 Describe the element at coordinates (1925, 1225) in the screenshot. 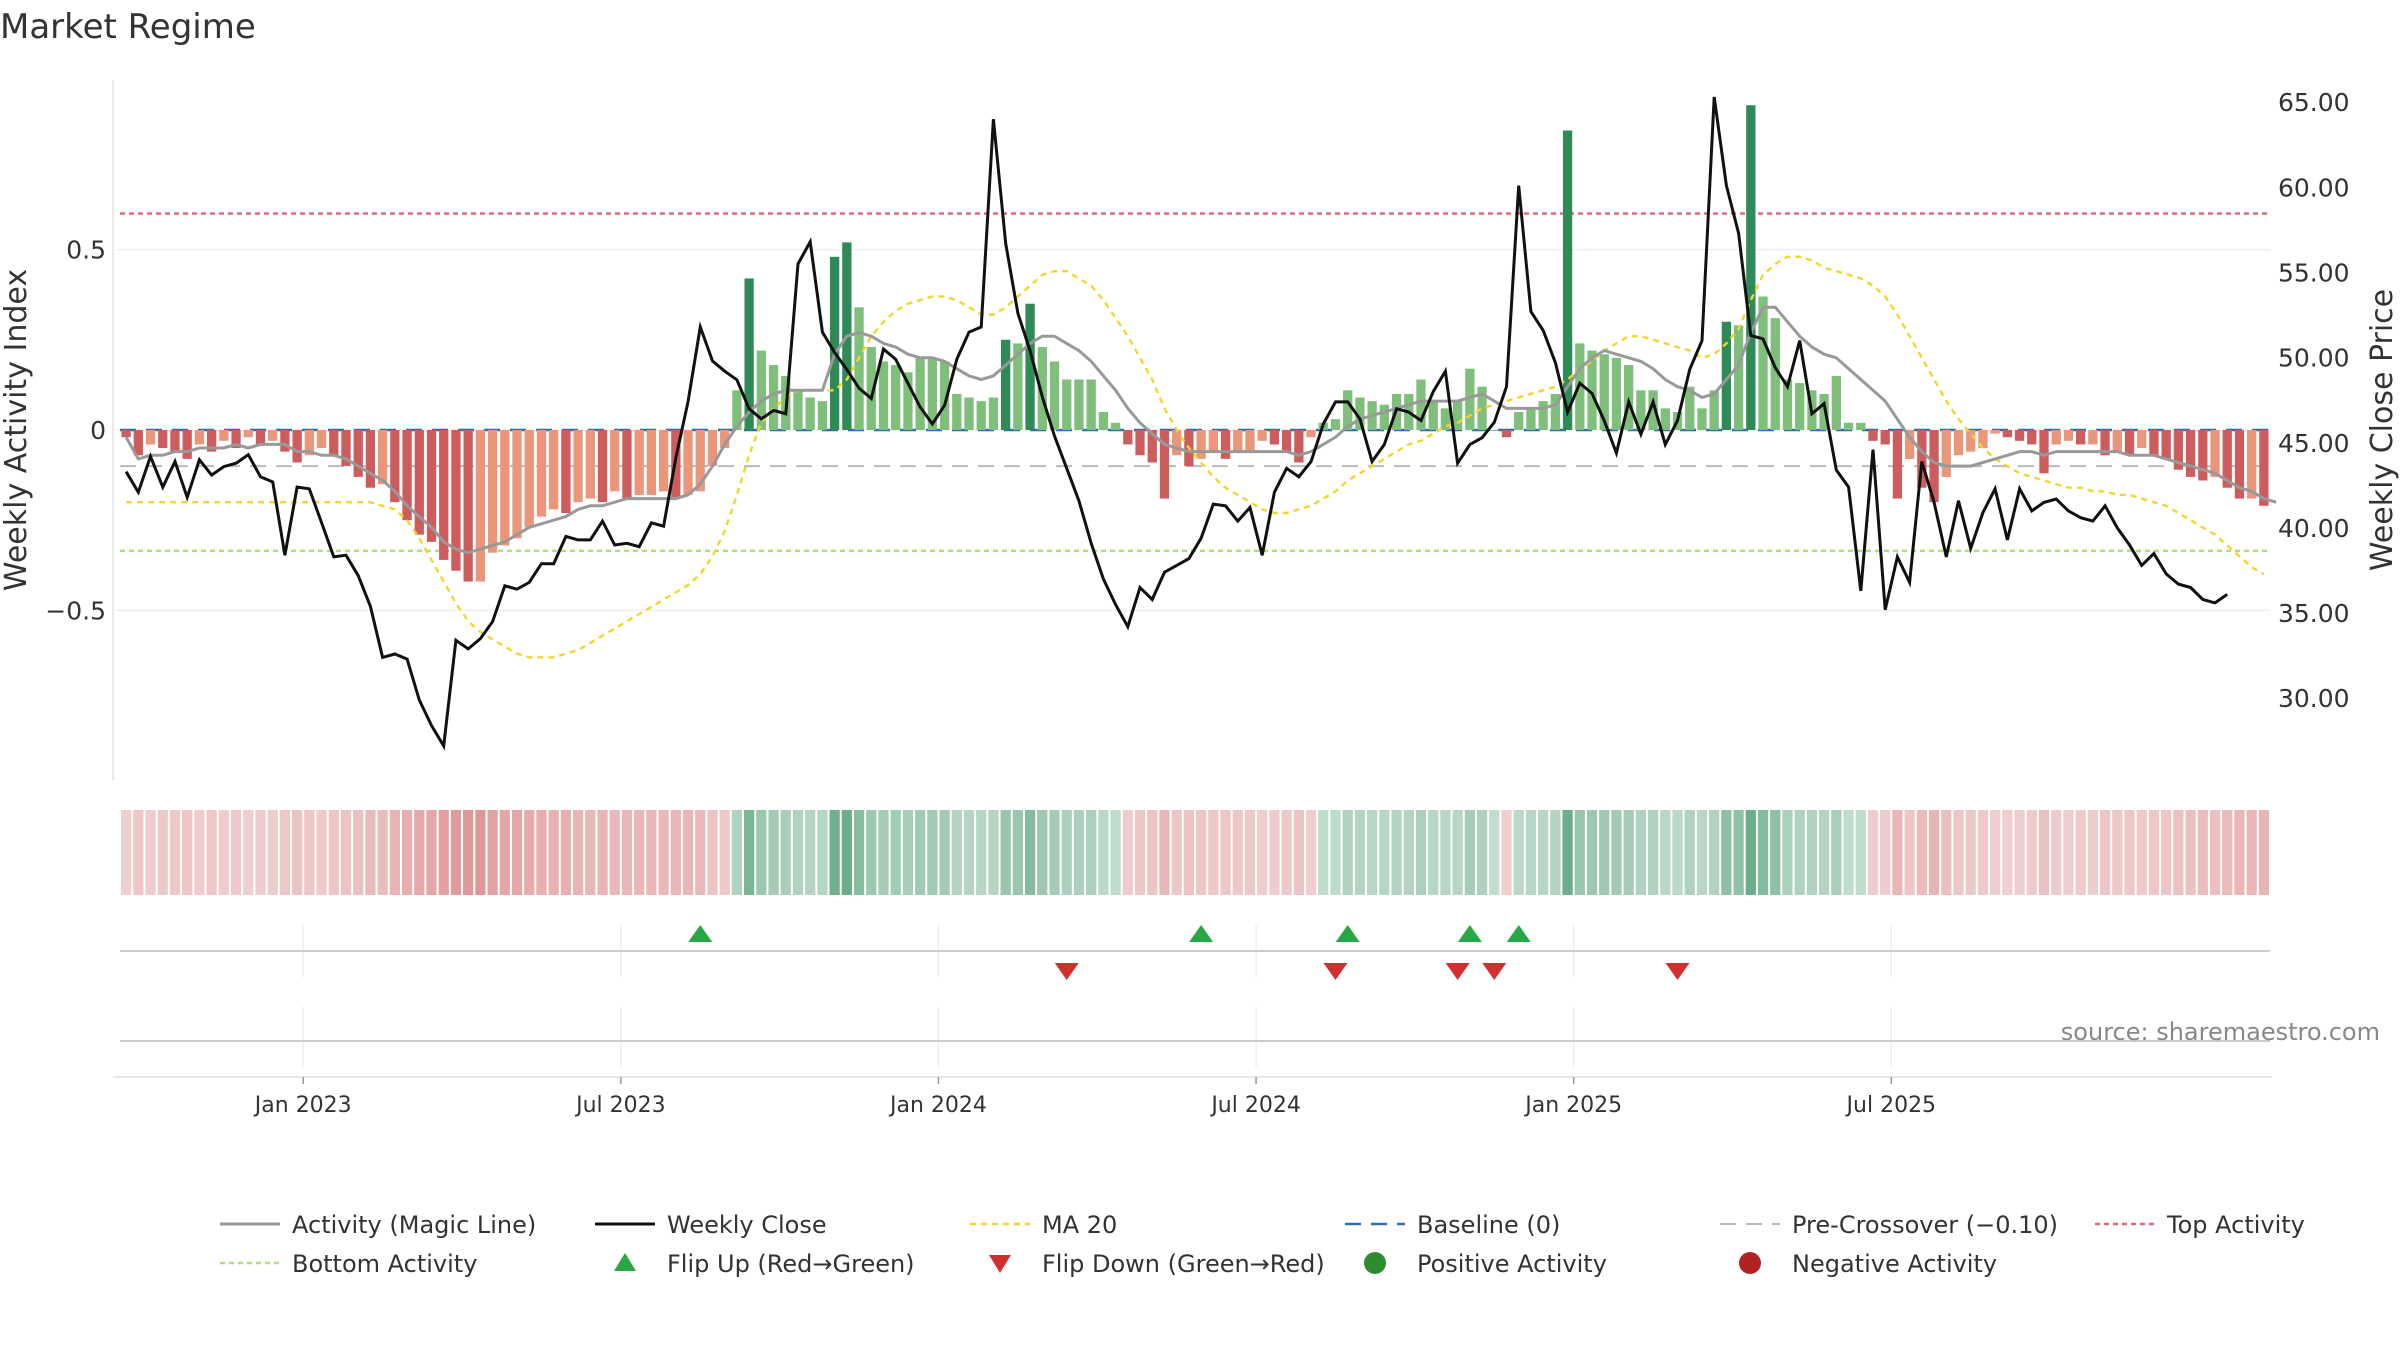

I see `legend-label: Pre-Crossover (−0.10)` at that location.